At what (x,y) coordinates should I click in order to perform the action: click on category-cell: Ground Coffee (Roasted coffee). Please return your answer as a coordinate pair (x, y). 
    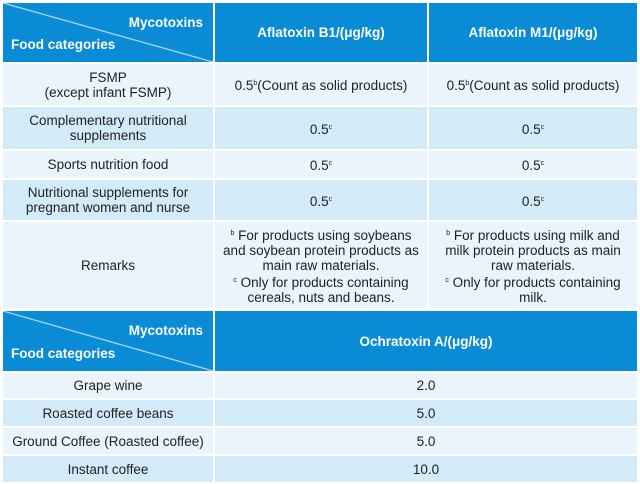
    Looking at the image, I should click on (108, 441).